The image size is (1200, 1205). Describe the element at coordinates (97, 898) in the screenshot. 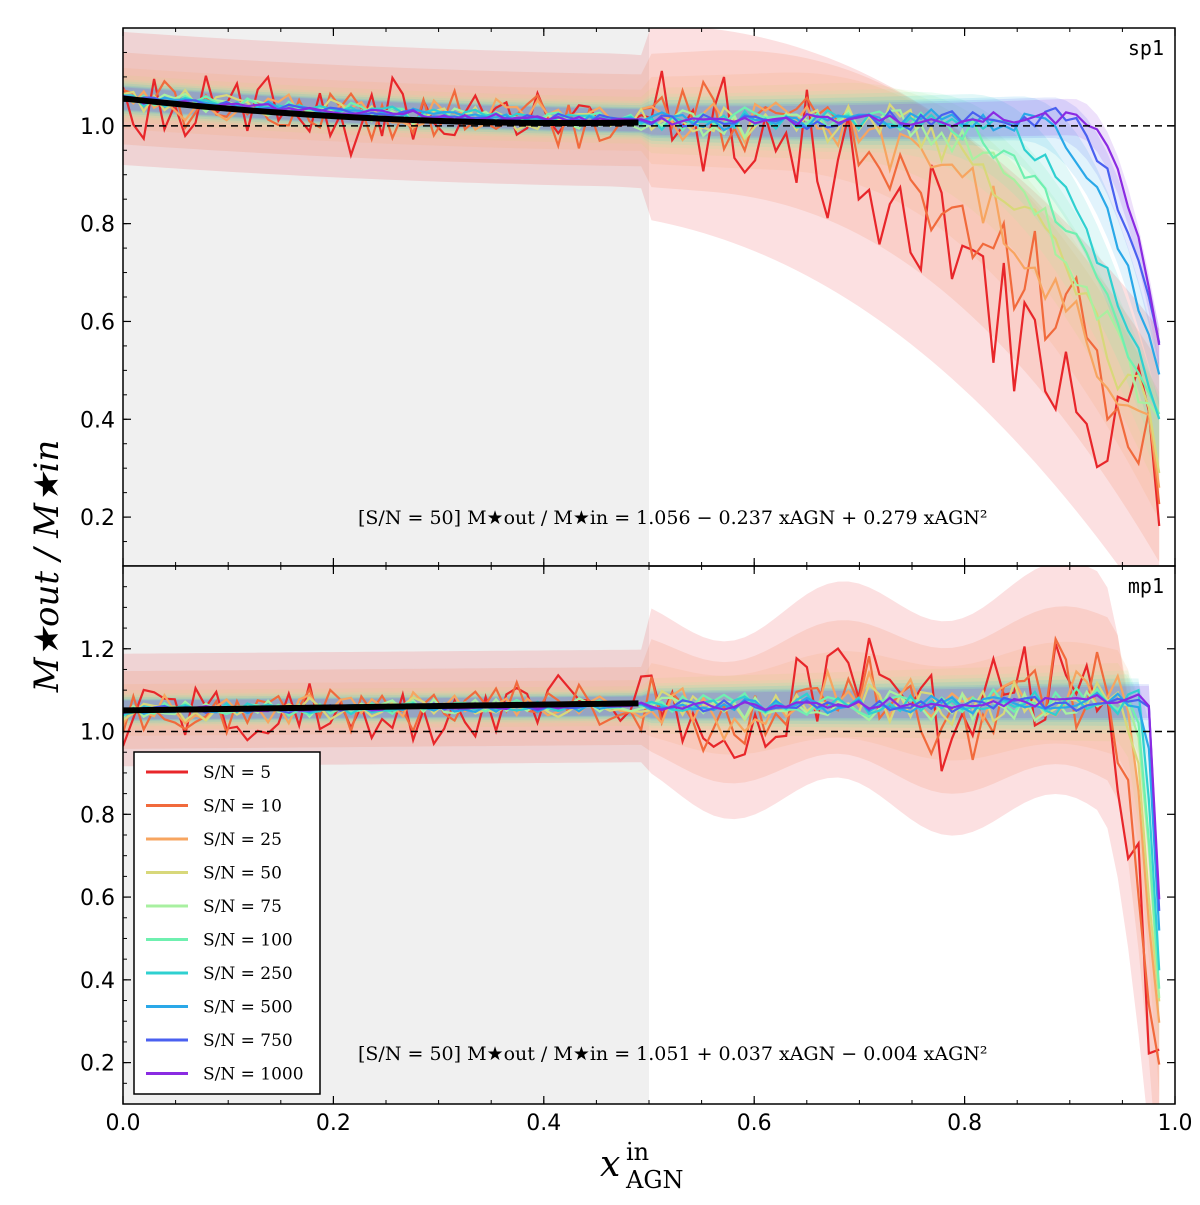

I see `y-tick-label-mp1: 0.6` at that location.